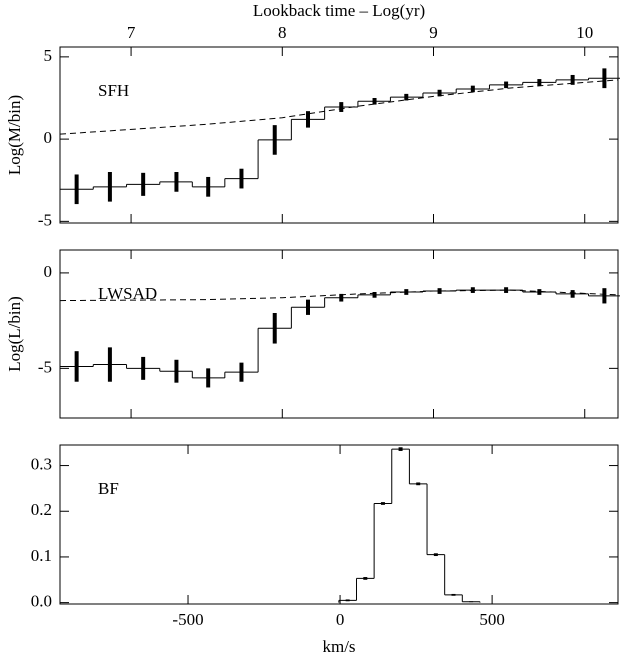  Describe the element at coordinates (108, 488) in the screenshot. I see `panel-label: BF` at that location.